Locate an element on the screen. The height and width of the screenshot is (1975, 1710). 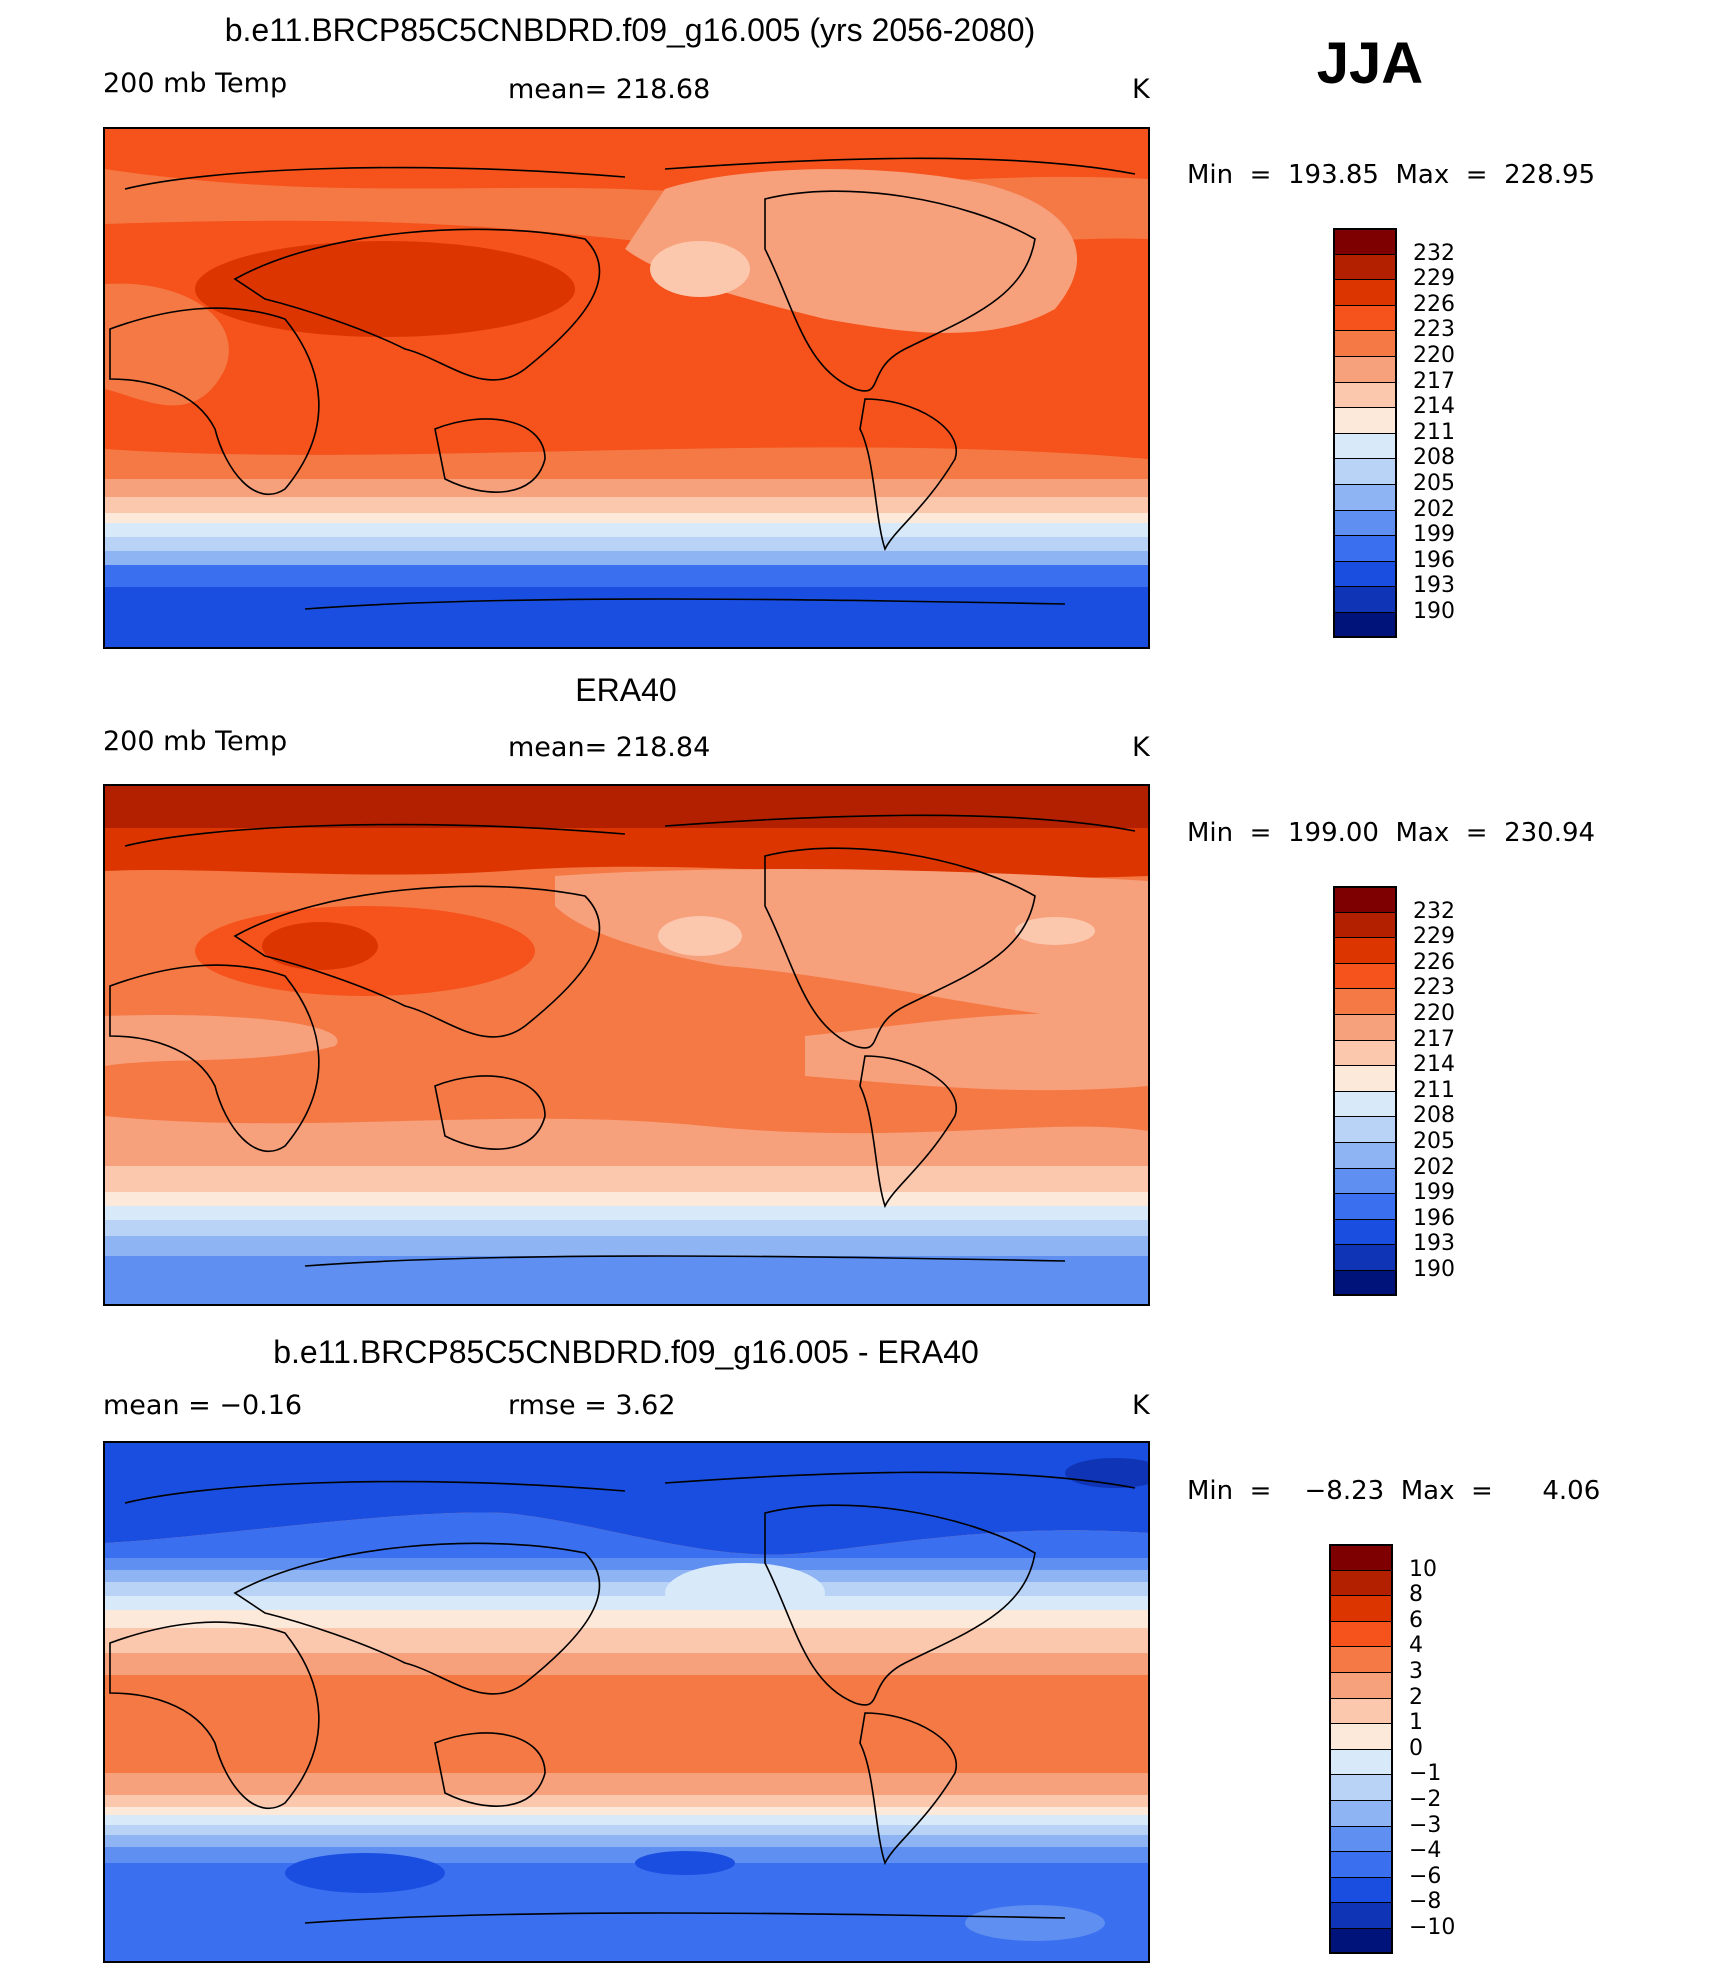
panel-2-variable-label: 200 mb Temp is located at coordinates (195, 741).